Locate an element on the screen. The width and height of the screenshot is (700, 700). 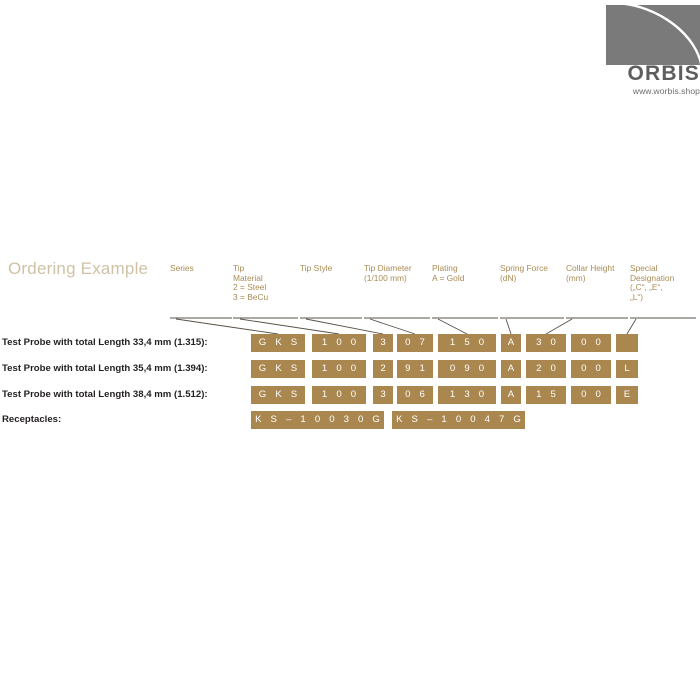
column-header-special: Special Designation („C“, „E“, „L“) is located at coordinates (652, 282).